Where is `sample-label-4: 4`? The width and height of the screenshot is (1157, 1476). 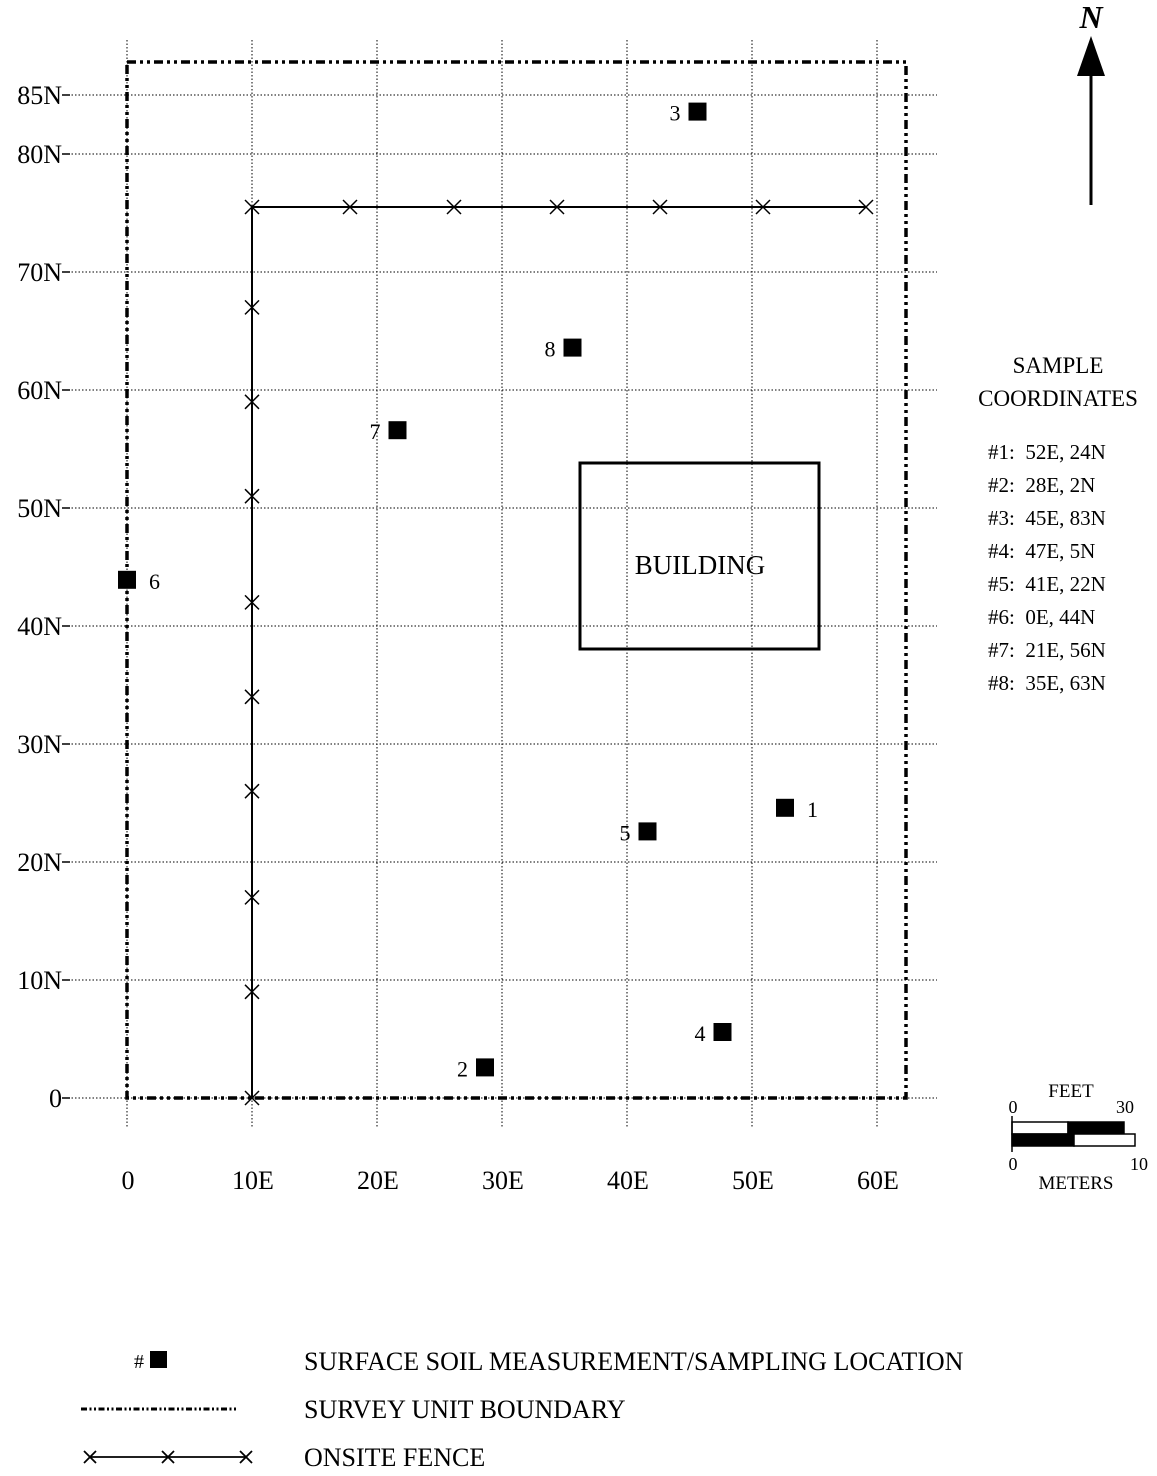
sample-label-4: 4 is located at coordinates (700, 1033).